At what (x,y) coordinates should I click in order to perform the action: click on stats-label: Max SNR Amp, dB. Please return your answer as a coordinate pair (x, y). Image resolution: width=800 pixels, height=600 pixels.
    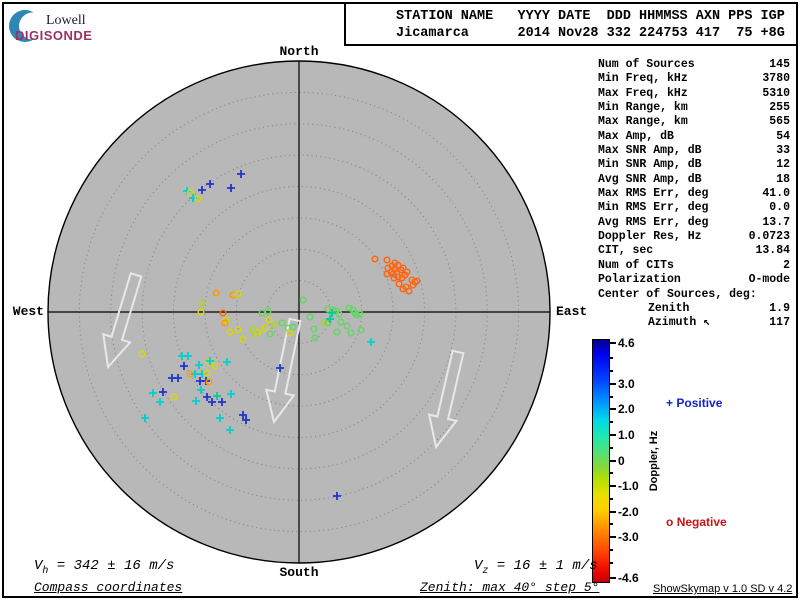
    Looking at the image, I should click on (650, 151).